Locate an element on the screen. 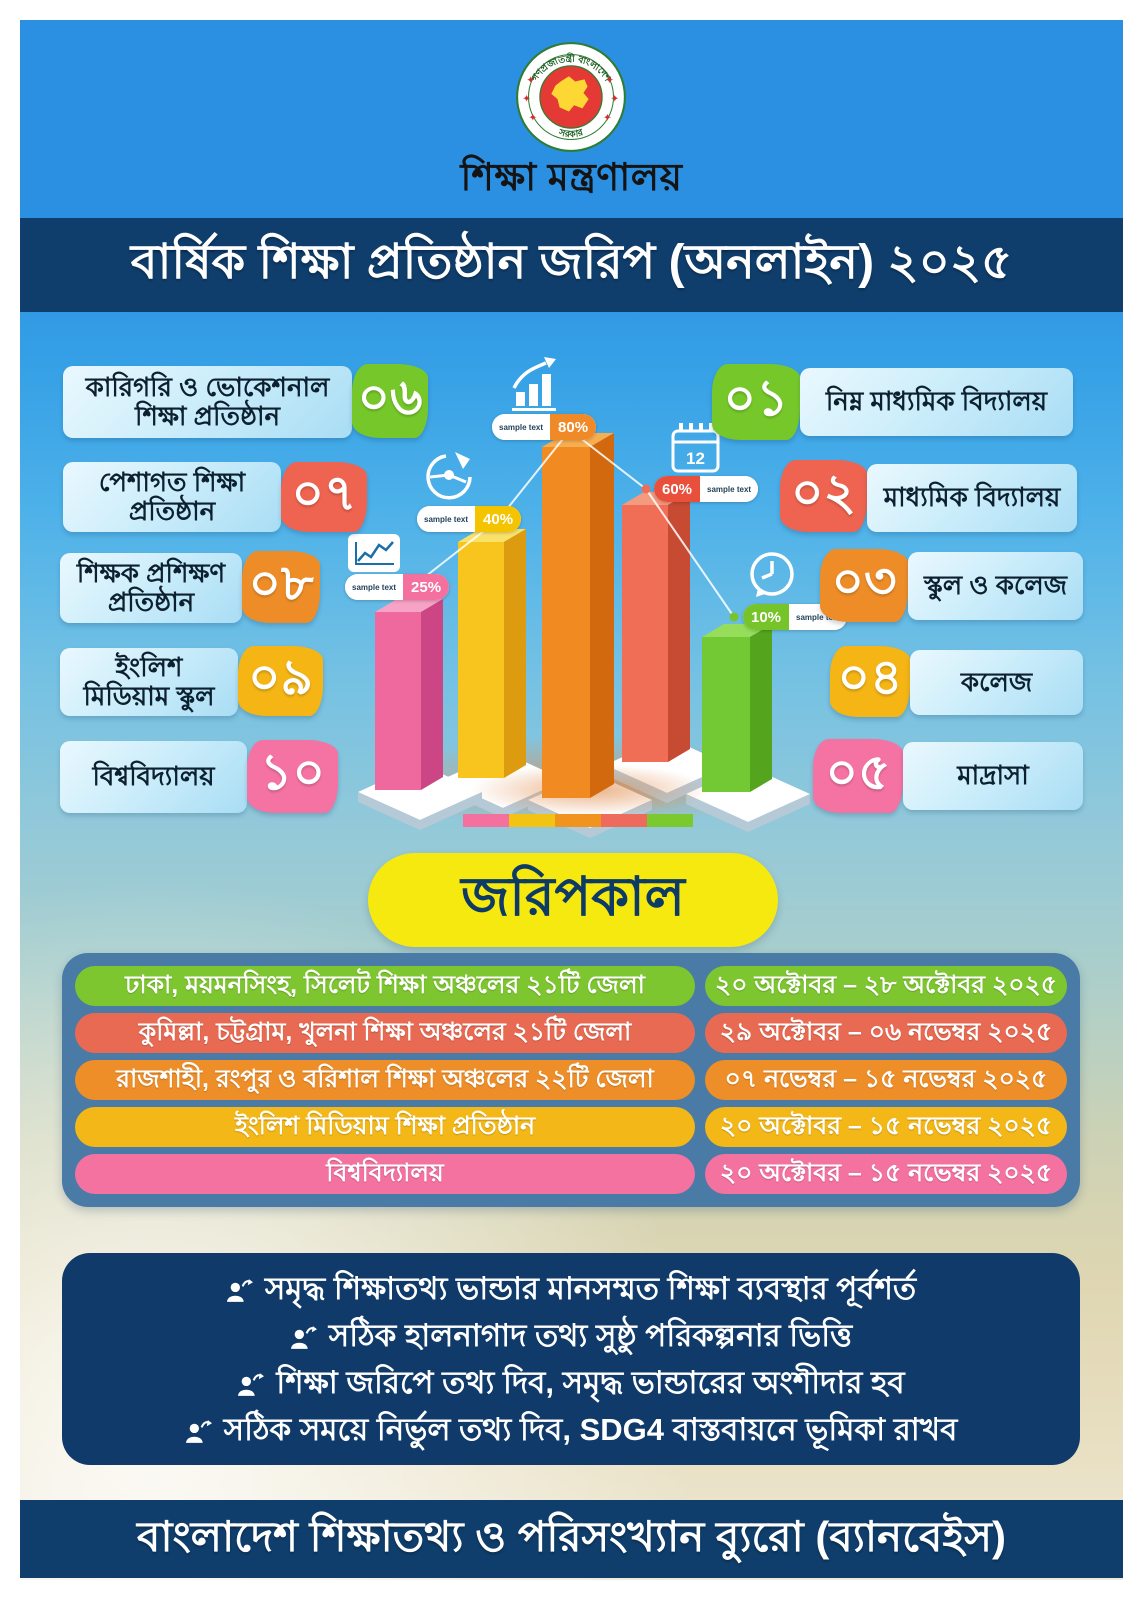 This screenshot has width=1143, height=1600. category-number-badge: ০১ is located at coordinates (756, 402).